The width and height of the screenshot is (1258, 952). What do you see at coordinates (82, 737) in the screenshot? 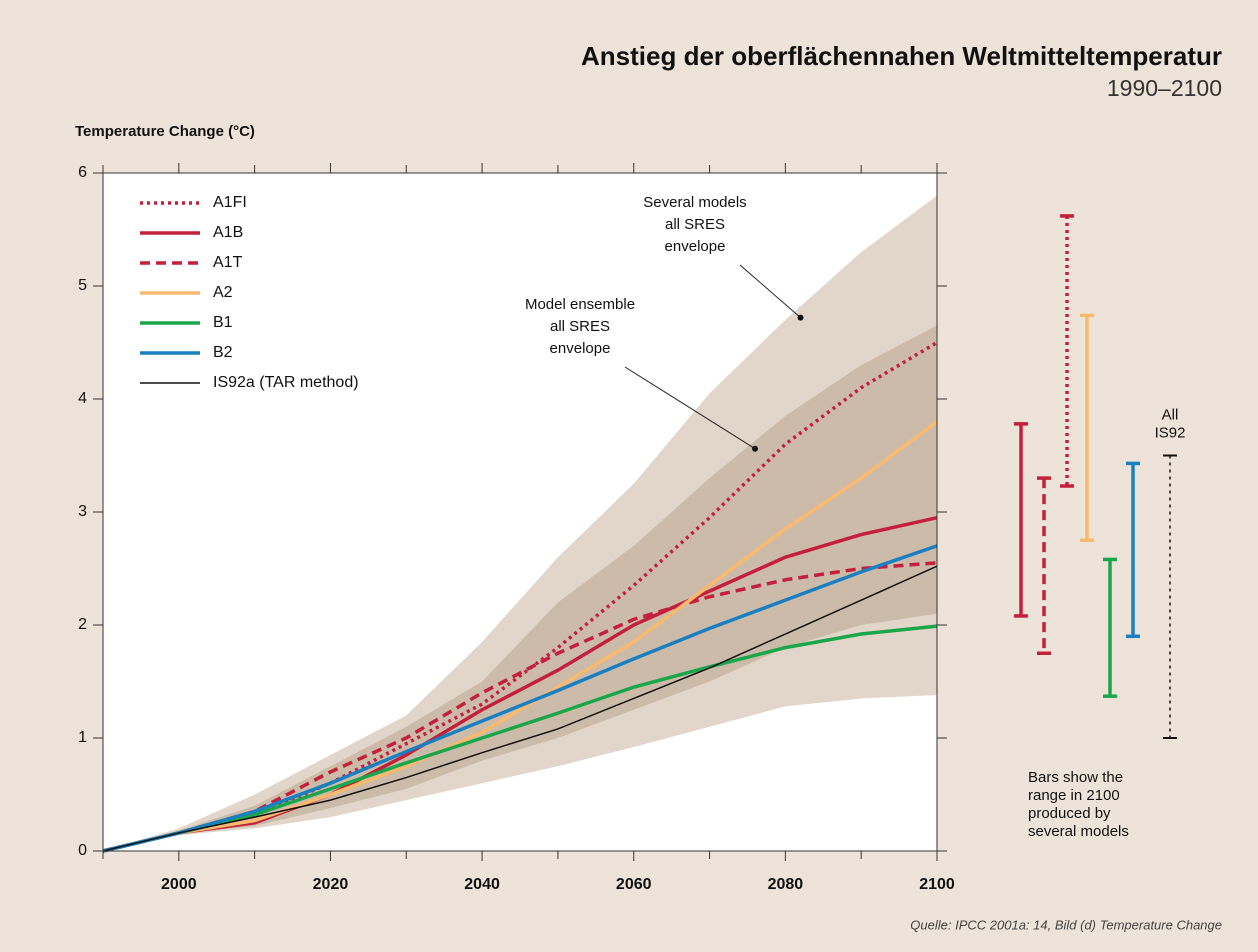
I see `y-tick-label: 1` at bounding box center [82, 737].